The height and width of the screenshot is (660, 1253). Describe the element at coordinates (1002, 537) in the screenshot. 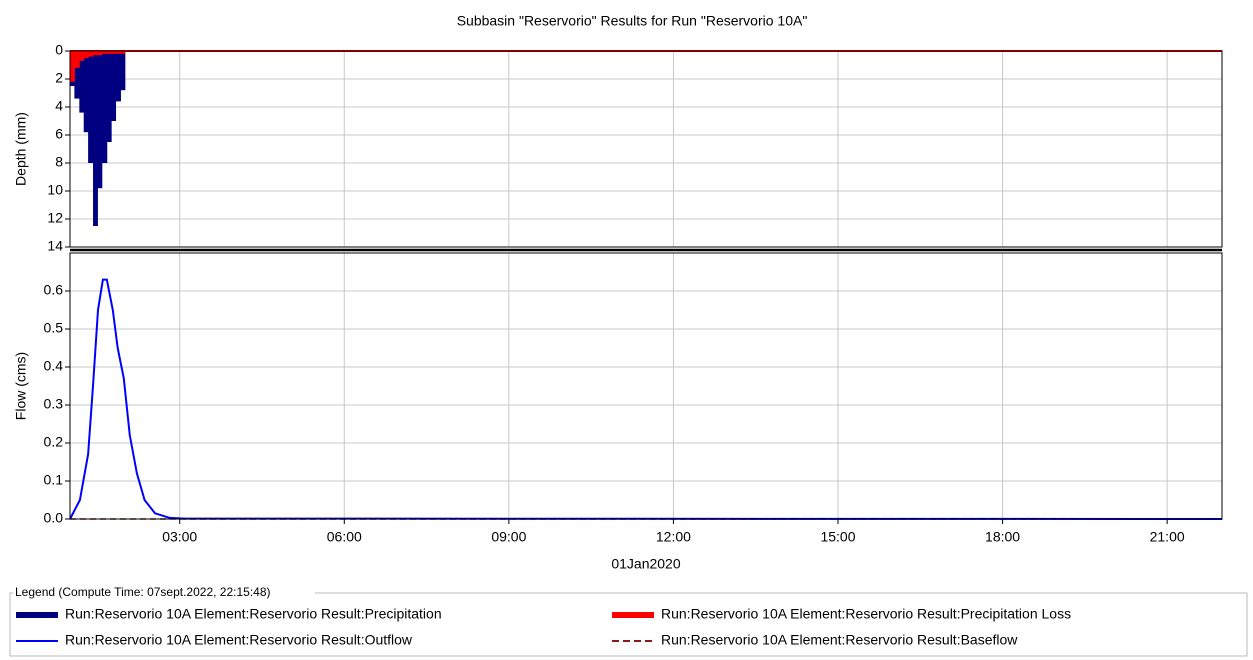

I see `x-tick-label: 18:00` at that location.